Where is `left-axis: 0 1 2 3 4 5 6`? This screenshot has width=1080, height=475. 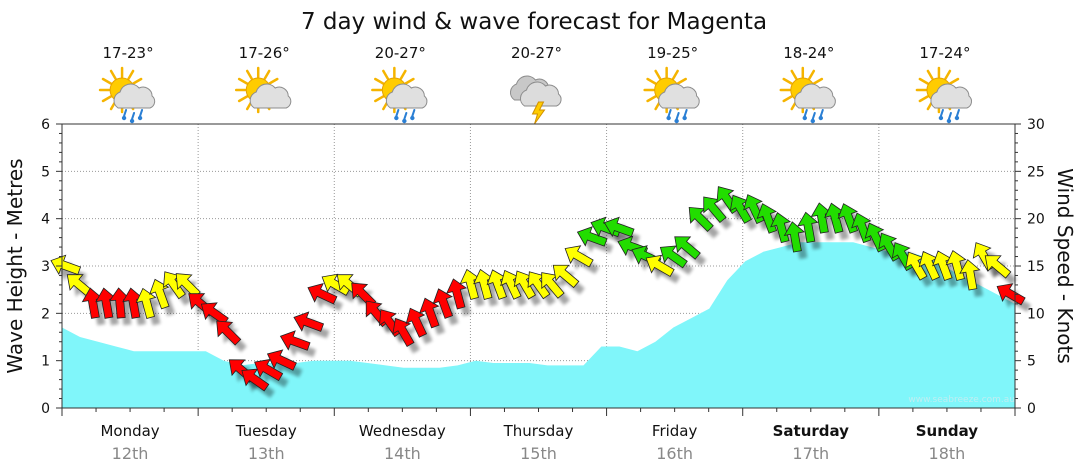
left-axis: 0 1 2 3 4 5 6 is located at coordinates (51, 267).